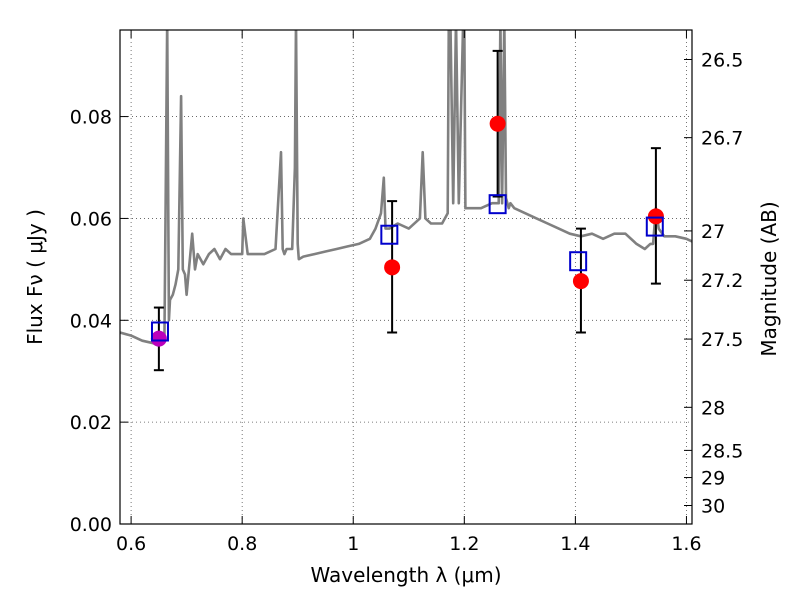  I want to click on y-tick-label: 0.06, so click(91, 219).